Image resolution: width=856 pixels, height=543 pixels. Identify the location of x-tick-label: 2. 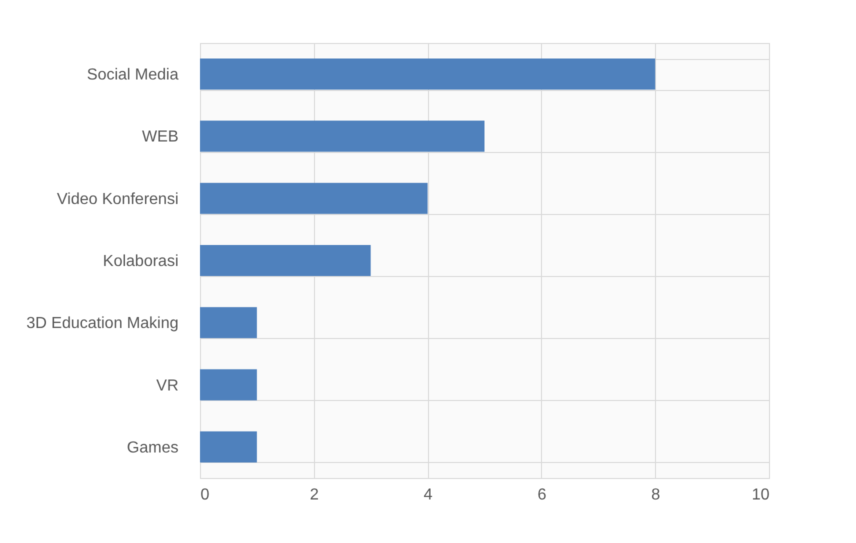
(314, 495).